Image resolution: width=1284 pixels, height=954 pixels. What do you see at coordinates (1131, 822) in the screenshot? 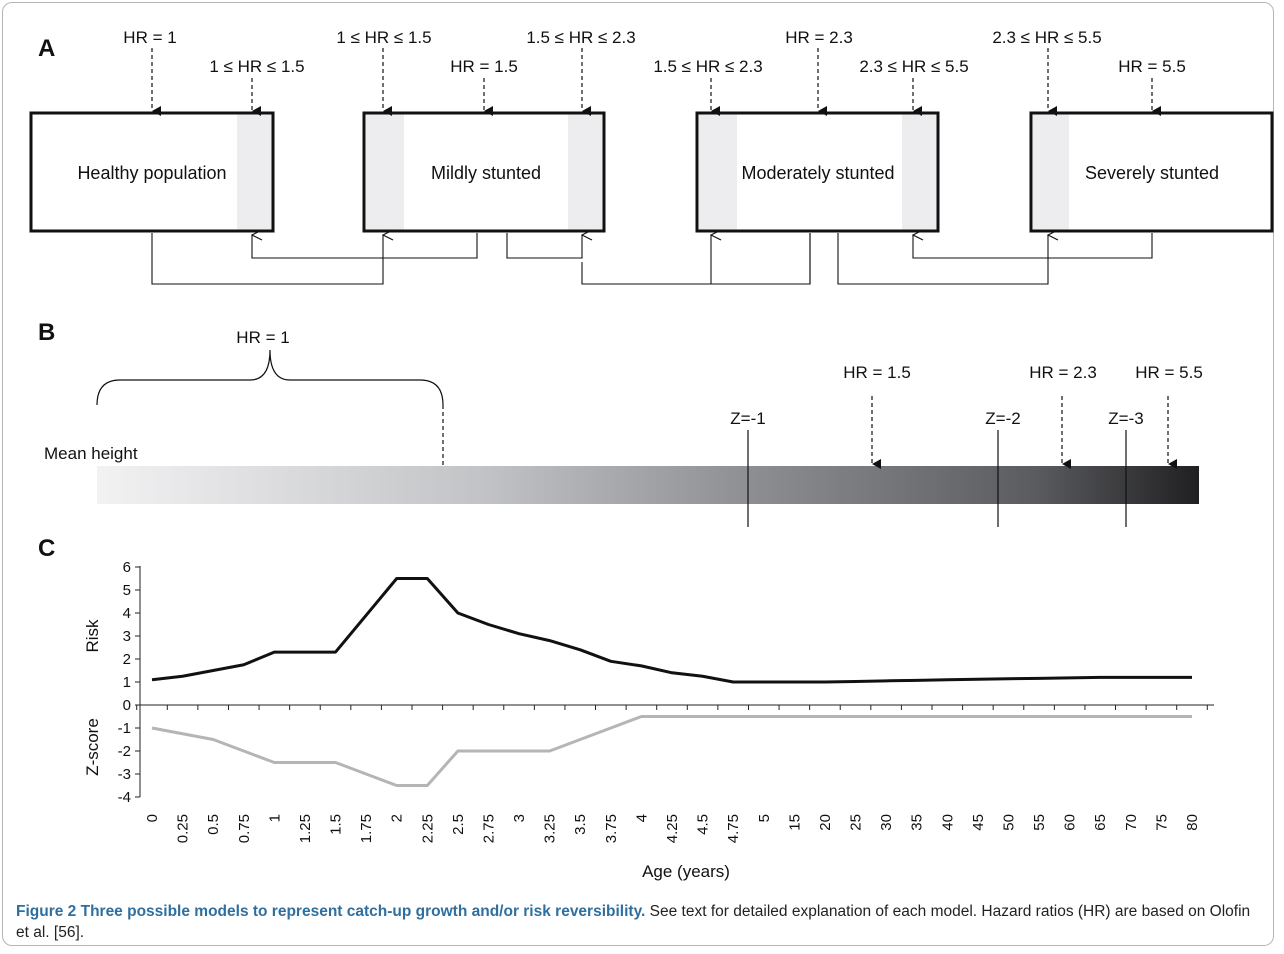
I see `x-tick-label: 70` at bounding box center [1131, 822].